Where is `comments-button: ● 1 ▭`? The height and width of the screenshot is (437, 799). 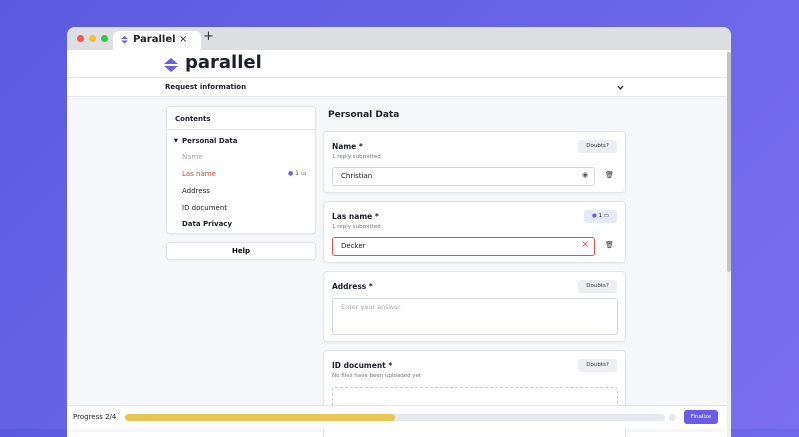 comments-button: ● 1 ▭ is located at coordinates (600, 216).